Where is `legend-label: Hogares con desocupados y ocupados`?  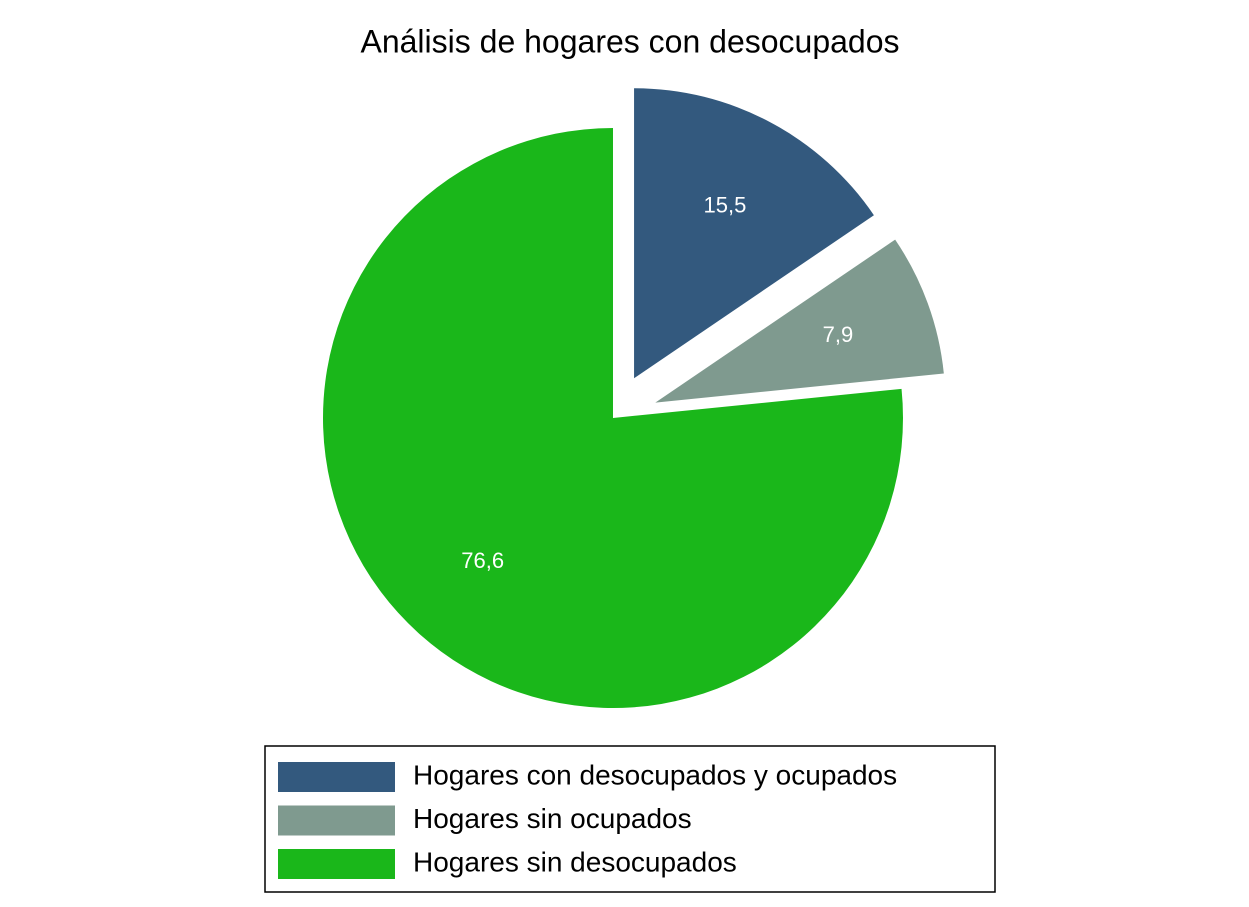
legend-label: Hogares con desocupados y ocupados is located at coordinates (655, 774).